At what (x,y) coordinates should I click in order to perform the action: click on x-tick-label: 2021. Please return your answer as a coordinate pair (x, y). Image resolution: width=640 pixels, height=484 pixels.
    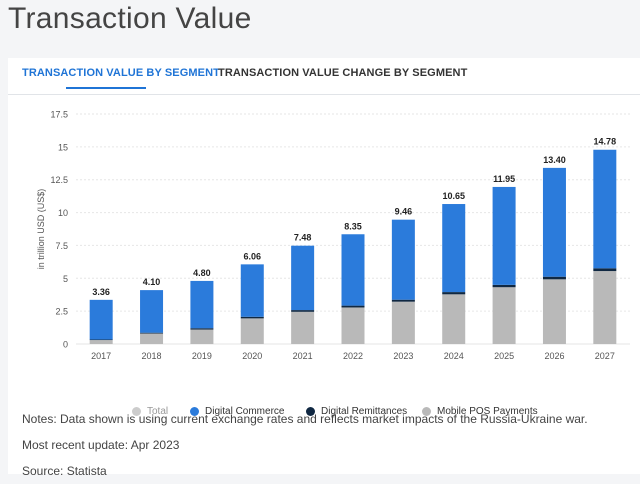
    Looking at the image, I should click on (303, 356).